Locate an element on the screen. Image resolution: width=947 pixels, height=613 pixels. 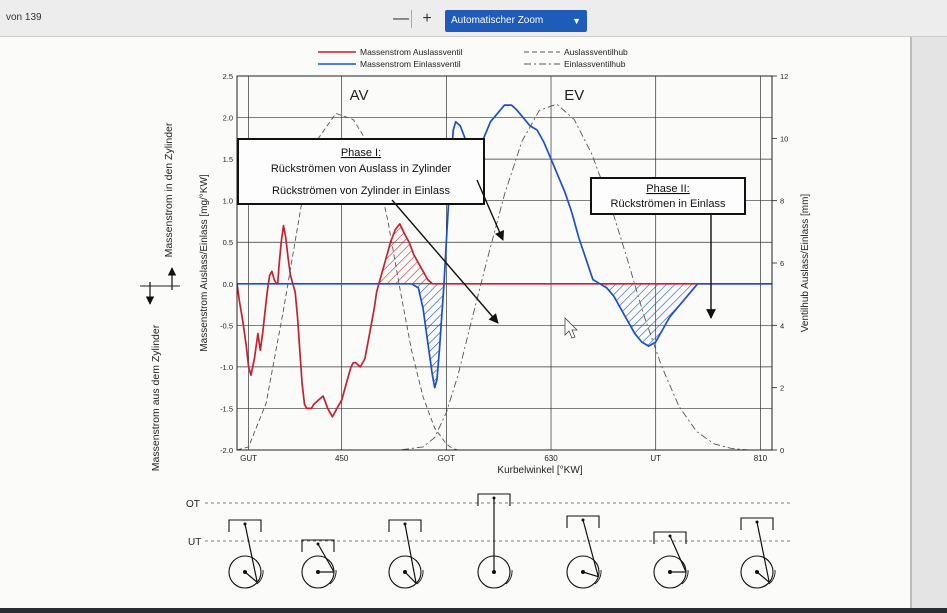
legend-label-einlass: Massenstrom Einlassventil is located at coordinates (410, 64).